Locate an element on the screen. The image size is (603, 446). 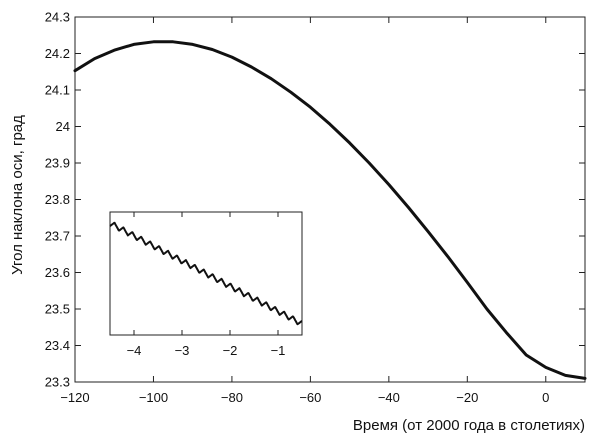
inset-x-tick-label: −2 is located at coordinates (230, 350).